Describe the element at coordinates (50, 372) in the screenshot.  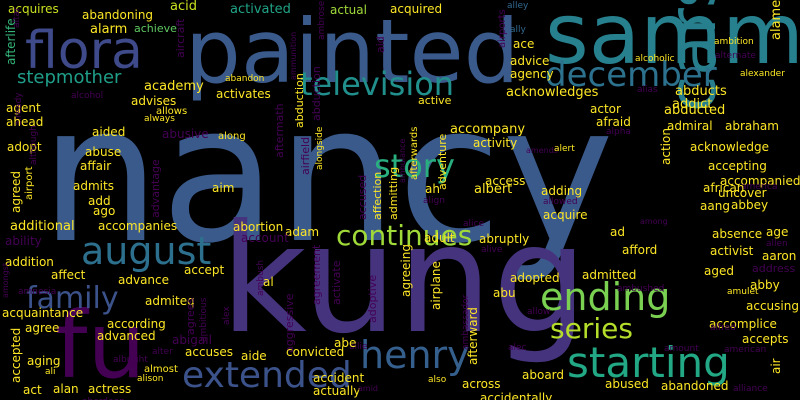
I see `cloud-word: ali` at that location.